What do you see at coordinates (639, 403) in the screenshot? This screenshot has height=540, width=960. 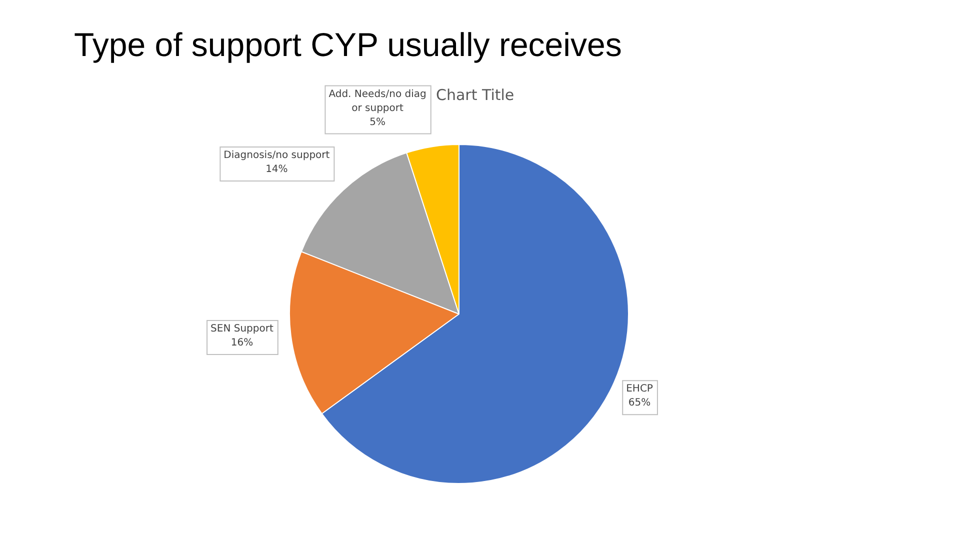 I see `data-label: 65%` at bounding box center [639, 403].